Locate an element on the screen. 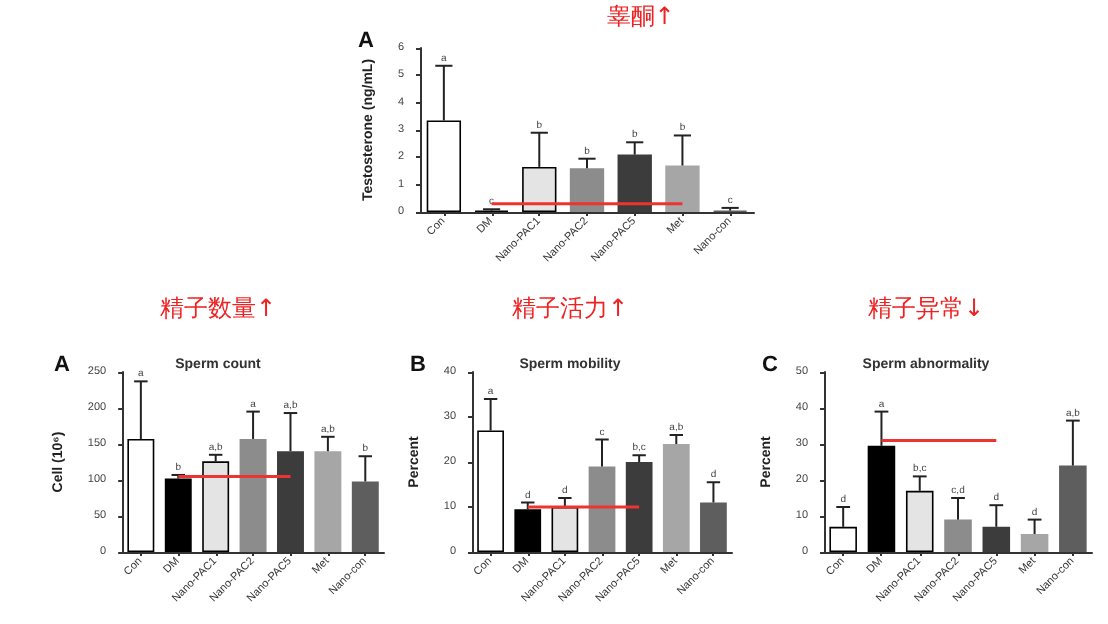  text: 睾酮↑ is located at coordinates (640, 16).